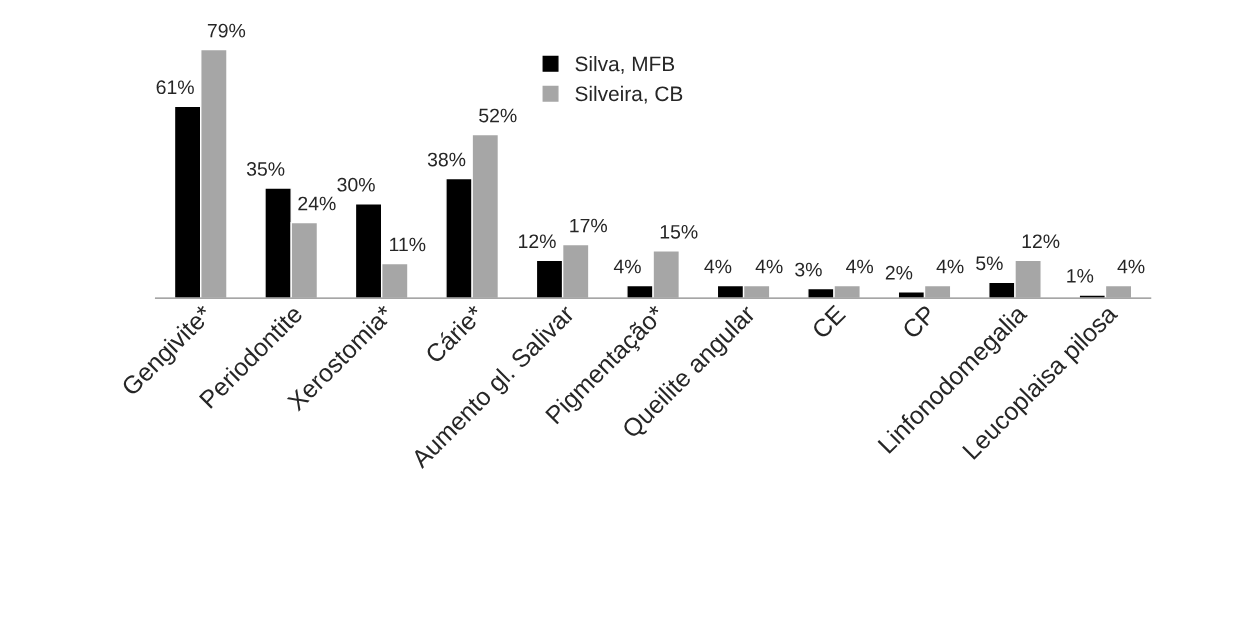  What do you see at coordinates (317, 203) in the screenshot?
I see `data-label: 24%` at bounding box center [317, 203].